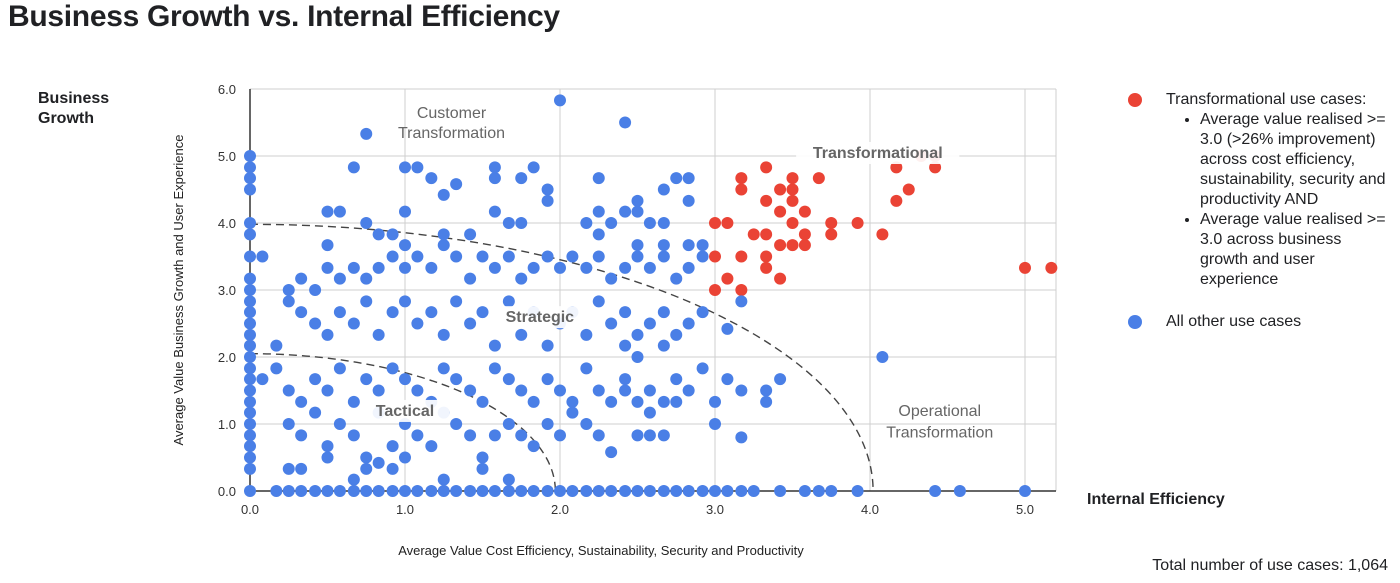 This screenshot has height=583, width=1400. What do you see at coordinates (227, 424) in the screenshot?
I see `y-tick-label: 1.0` at bounding box center [227, 424].